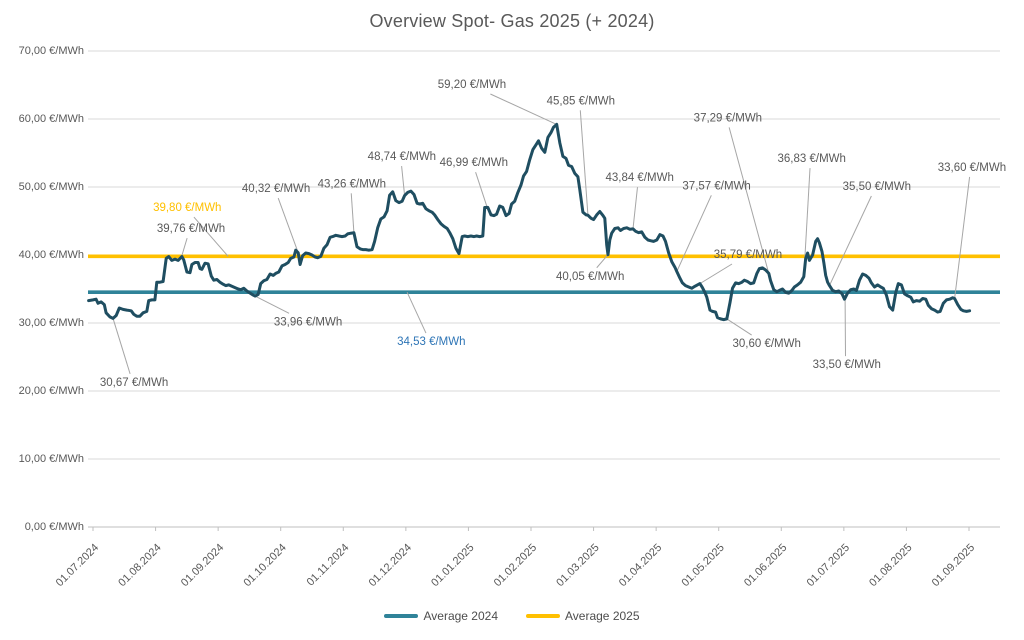 The image size is (1024, 640). I want to click on x-axis-label: 01.05.2025, so click(702, 565).